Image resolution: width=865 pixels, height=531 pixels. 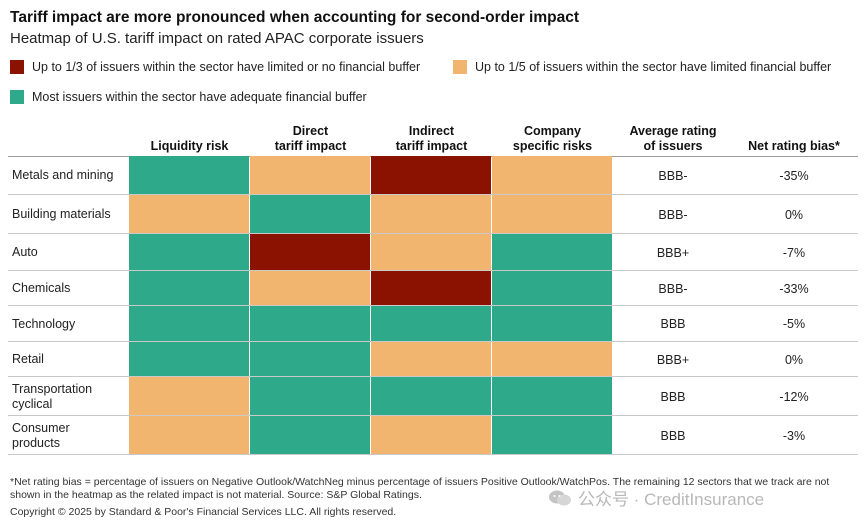 I want to click on row-label: Technology, so click(x=44, y=323).